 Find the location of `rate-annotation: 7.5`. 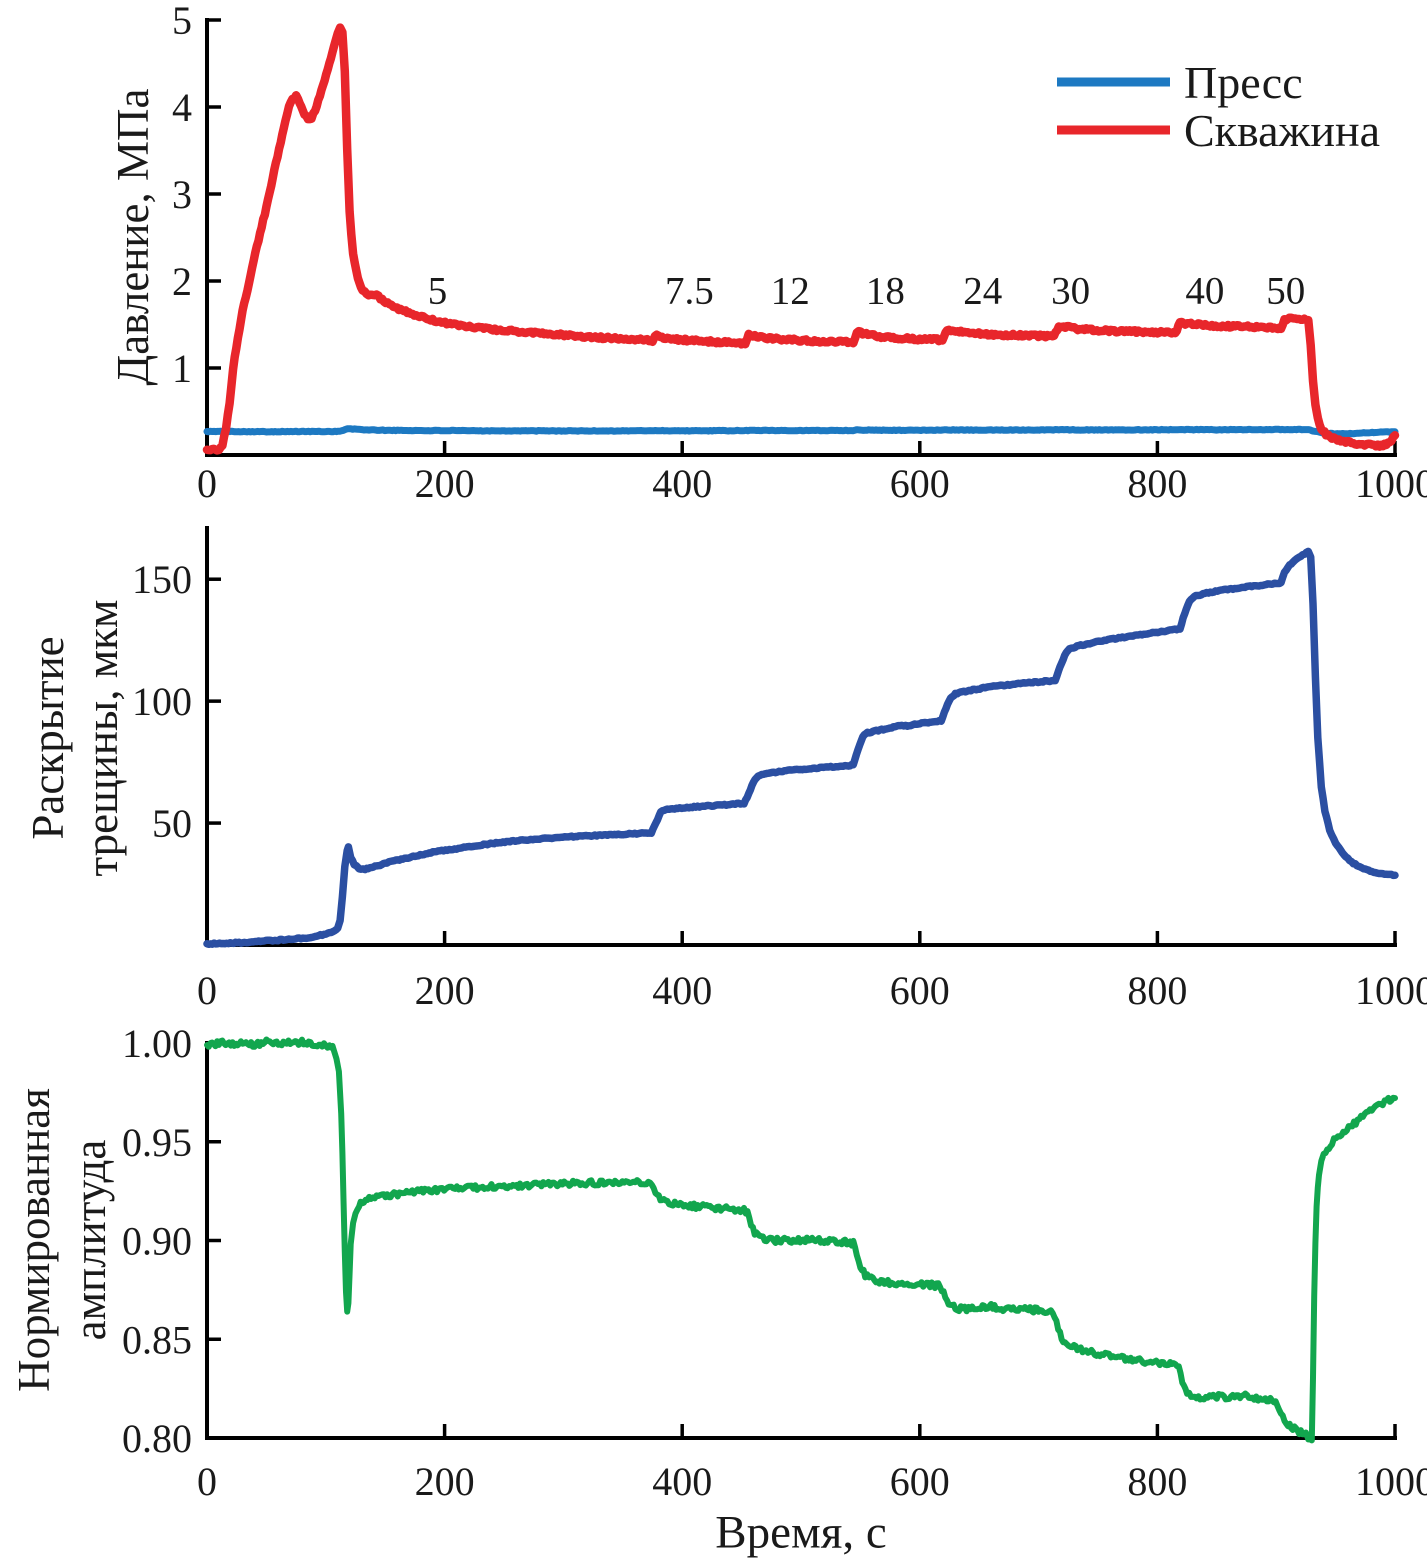

rate-annotation: 7.5 is located at coordinates (689, 290).